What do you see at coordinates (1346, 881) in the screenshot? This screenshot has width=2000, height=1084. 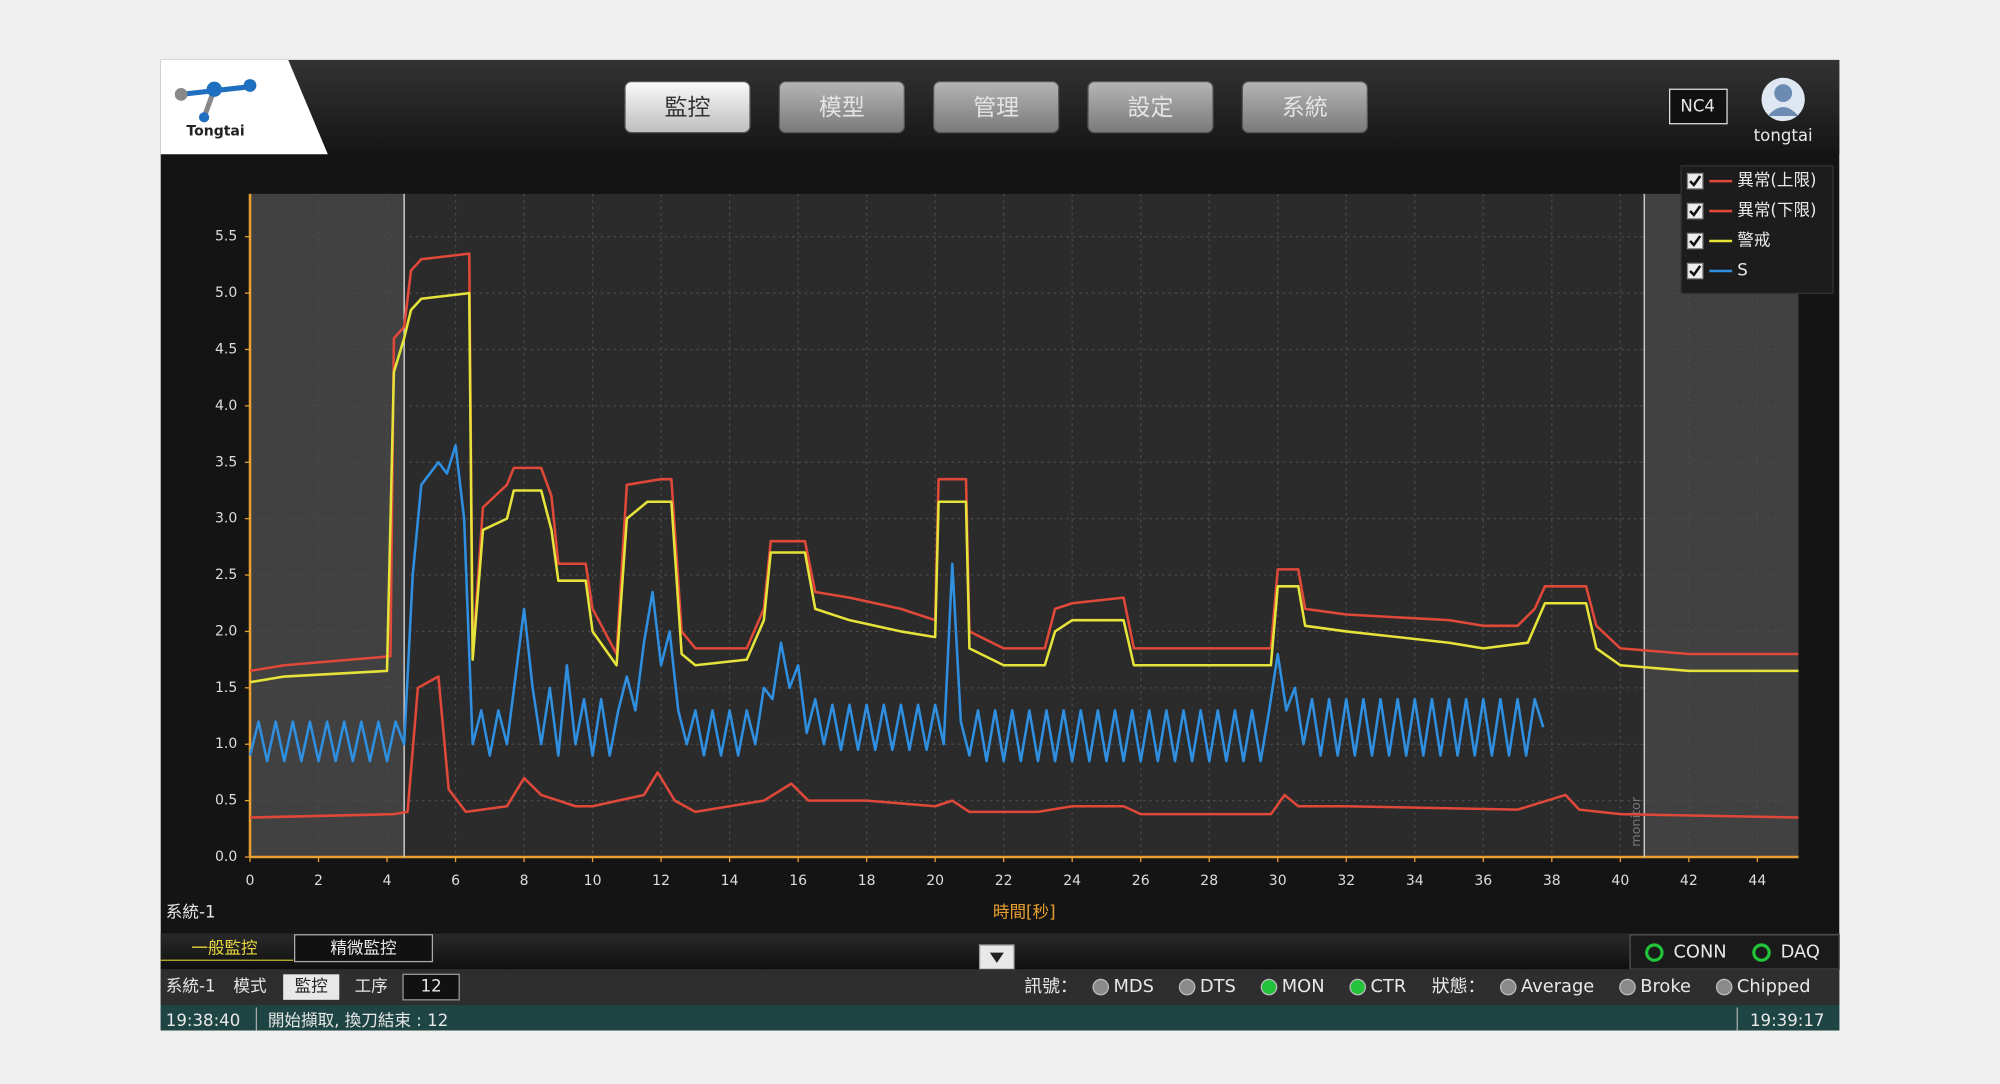 I see `x-tick-label: 32` at bounding box center [1346, 881].